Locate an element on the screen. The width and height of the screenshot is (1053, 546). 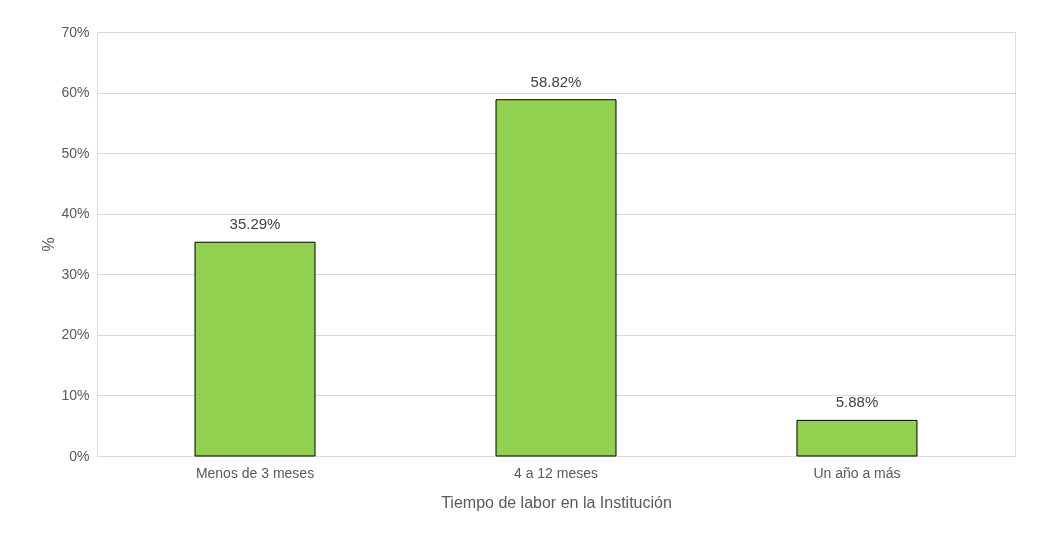
y-axis-title: % is located at coordinates (49, 244).